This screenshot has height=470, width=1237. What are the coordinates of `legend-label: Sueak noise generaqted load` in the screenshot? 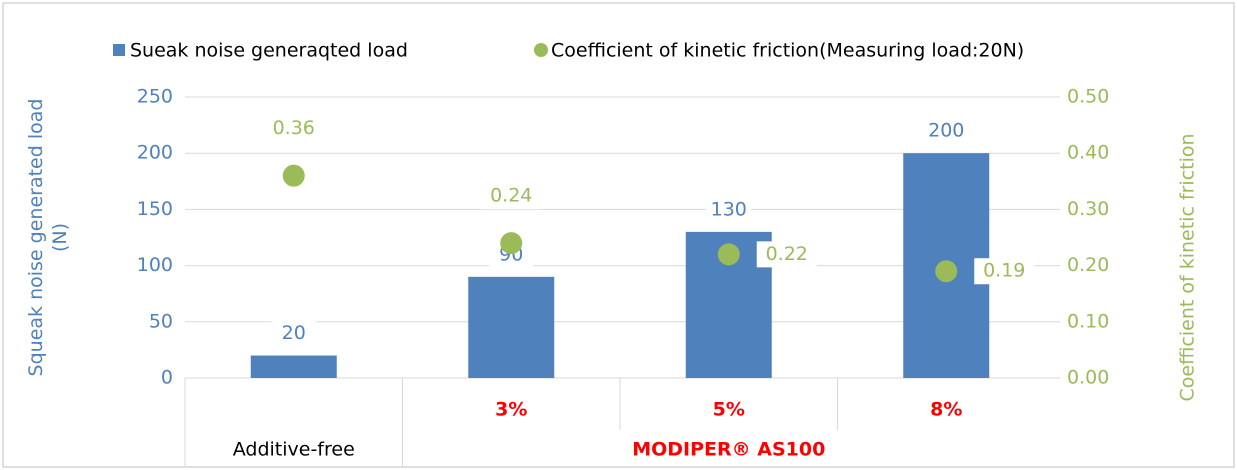 It's located at (269, 51).